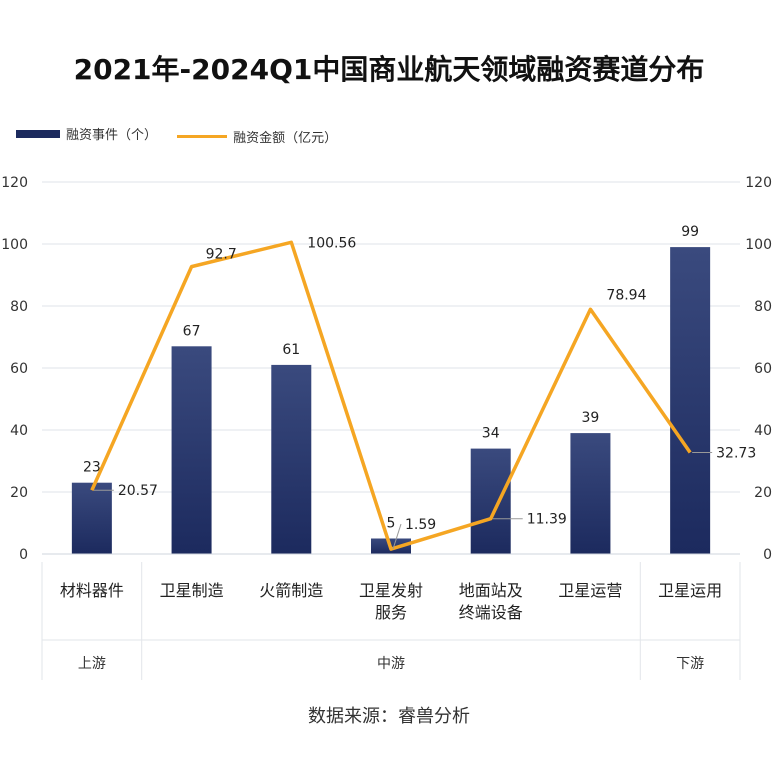  What do you see at coordinates (14, 183) in the screenshot?
I see `y-tick-label-left: 120` at bounding box center [14, 183].